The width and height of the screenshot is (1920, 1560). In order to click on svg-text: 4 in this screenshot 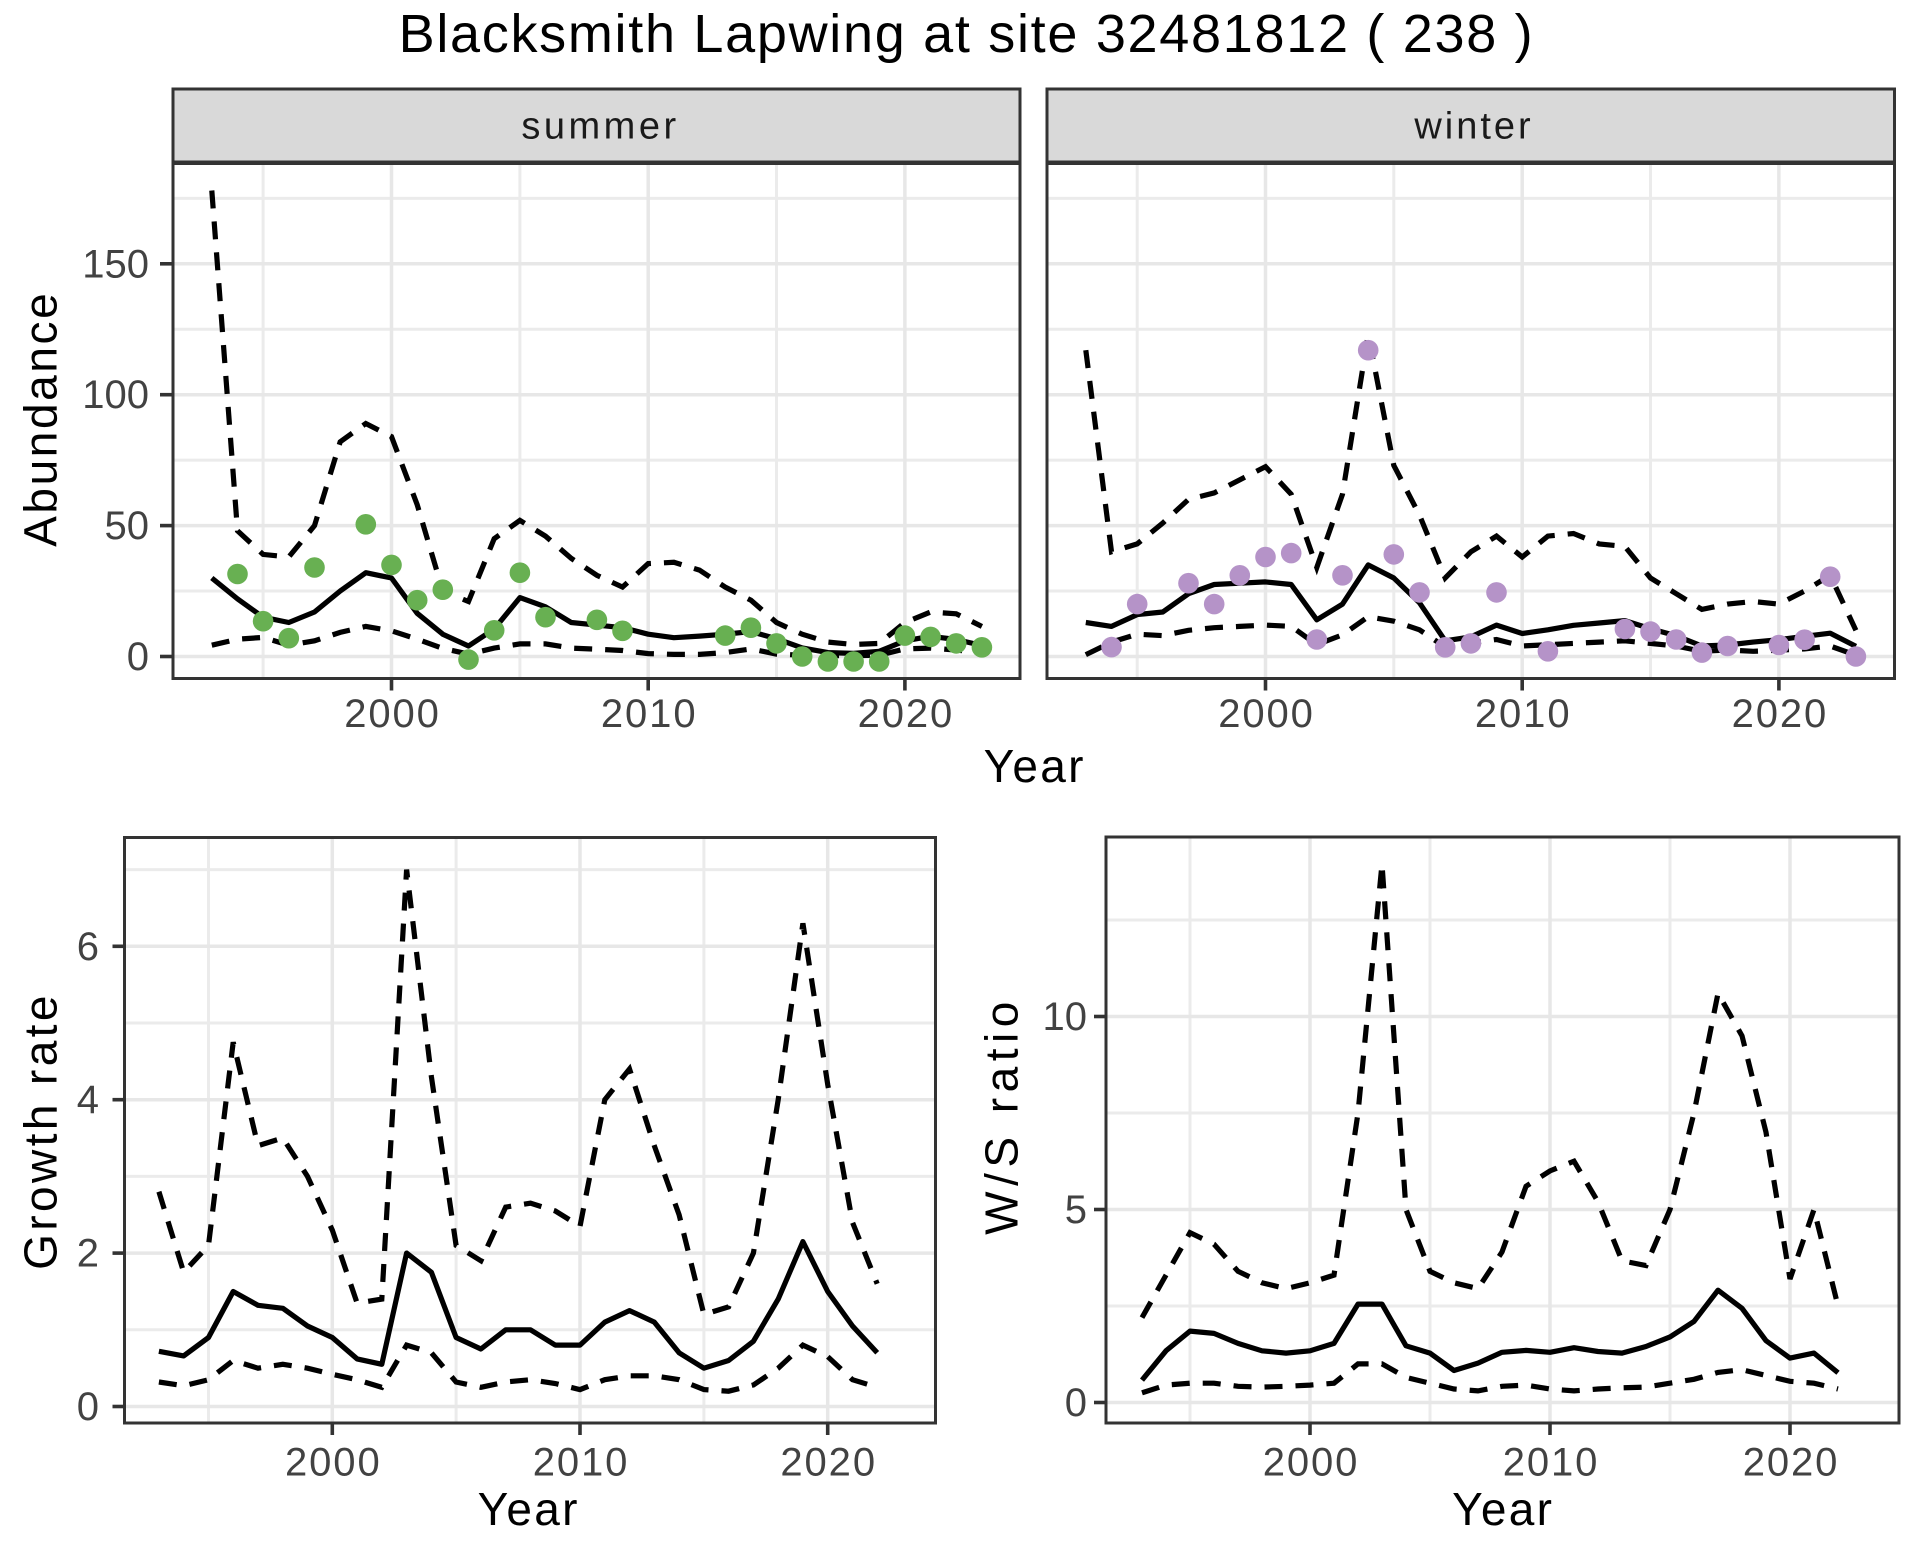, I will do `click(88, 1100)`.